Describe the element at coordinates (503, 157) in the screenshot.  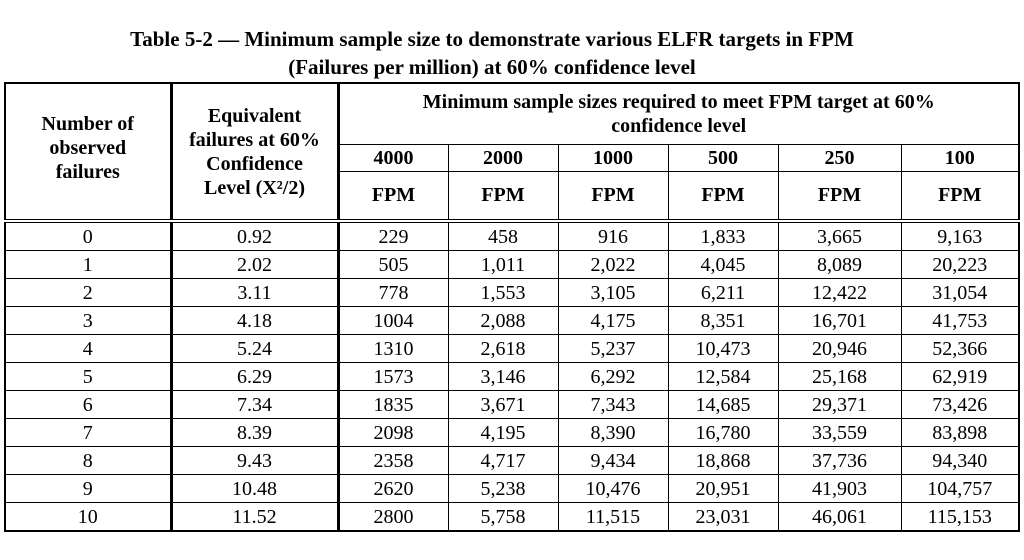
I see `fpm-target: 2000` at that location.